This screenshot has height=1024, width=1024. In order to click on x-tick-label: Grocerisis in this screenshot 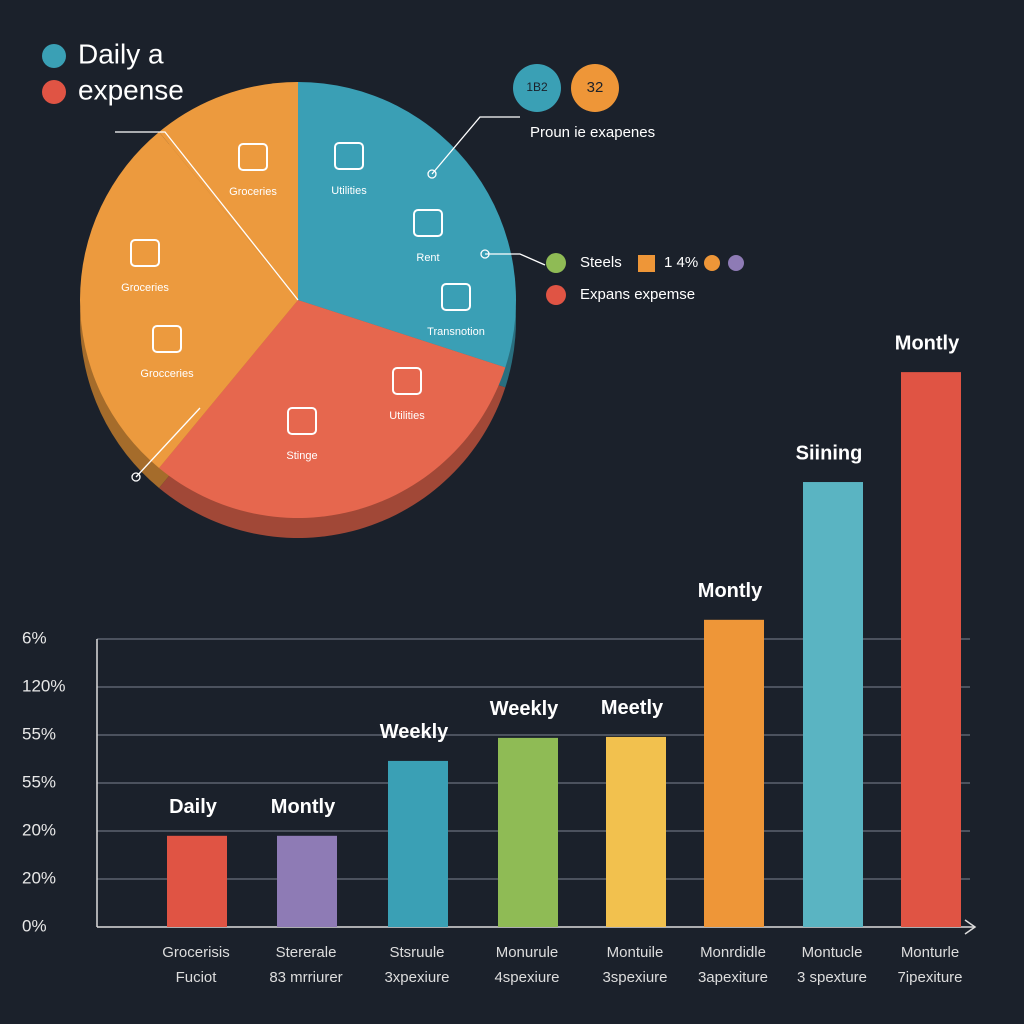, I will do `click(196, 952)`.